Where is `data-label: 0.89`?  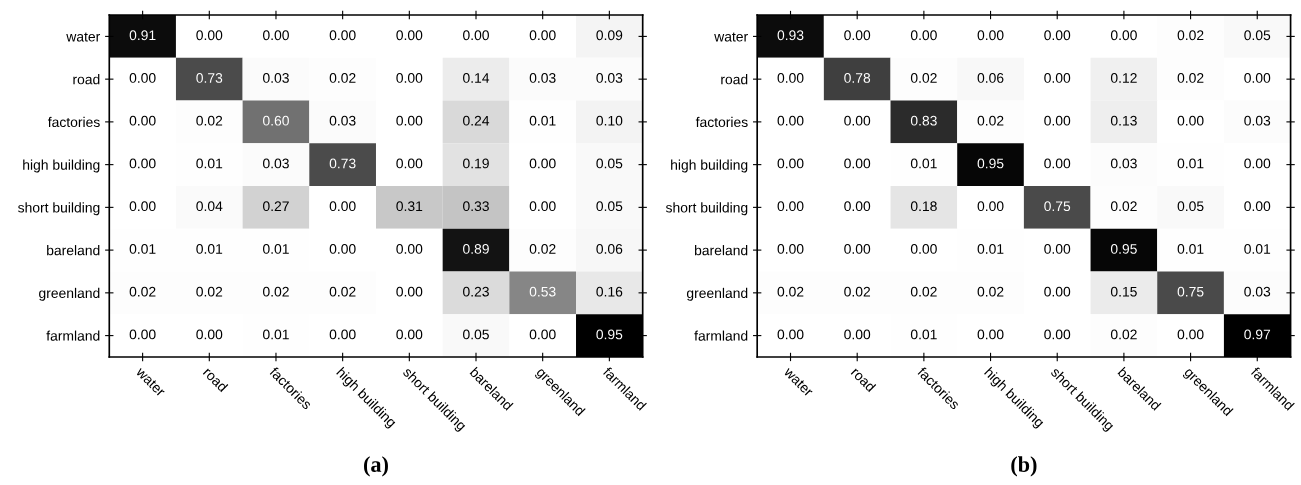 data-label: 0.89 is located at coordinates (476, 249).